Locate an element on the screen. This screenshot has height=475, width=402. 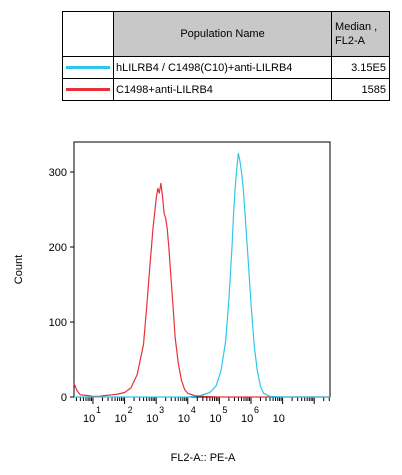
legend-header-row: Population Name Median , FL2-A is located at coordinates (226, 34).